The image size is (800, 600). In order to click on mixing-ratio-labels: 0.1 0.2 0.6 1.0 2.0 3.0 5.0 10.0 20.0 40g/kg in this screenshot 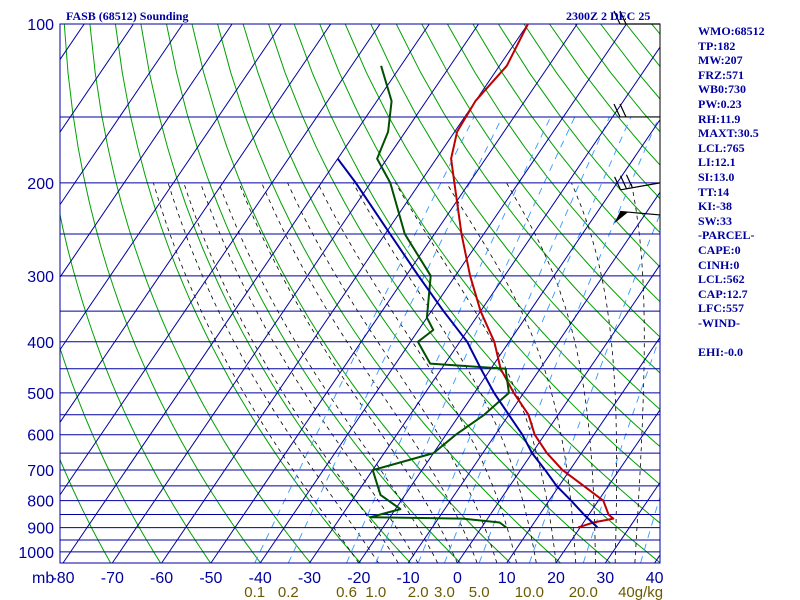, I will do `click(453, 592)`.